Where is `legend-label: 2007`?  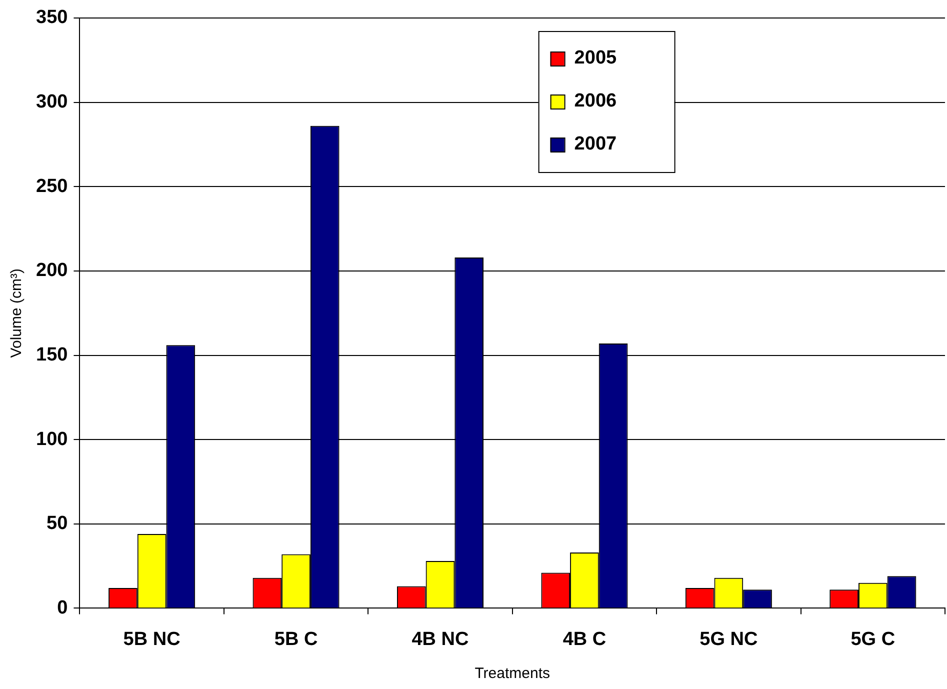 legend-label: 2007 is located at coordinates (595, 144).